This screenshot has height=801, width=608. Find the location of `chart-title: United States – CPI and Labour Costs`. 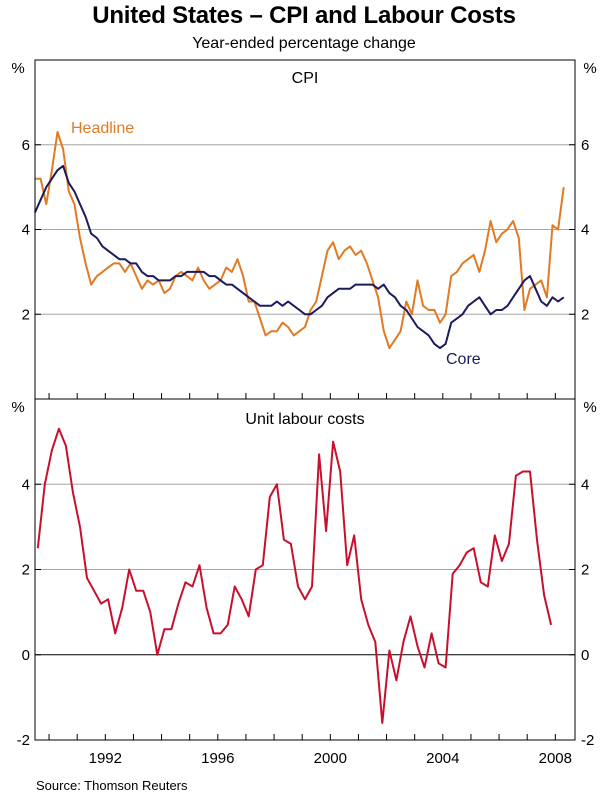

chart-title: United States – CPI and Labour Costs is located at coordinates (304, 15).